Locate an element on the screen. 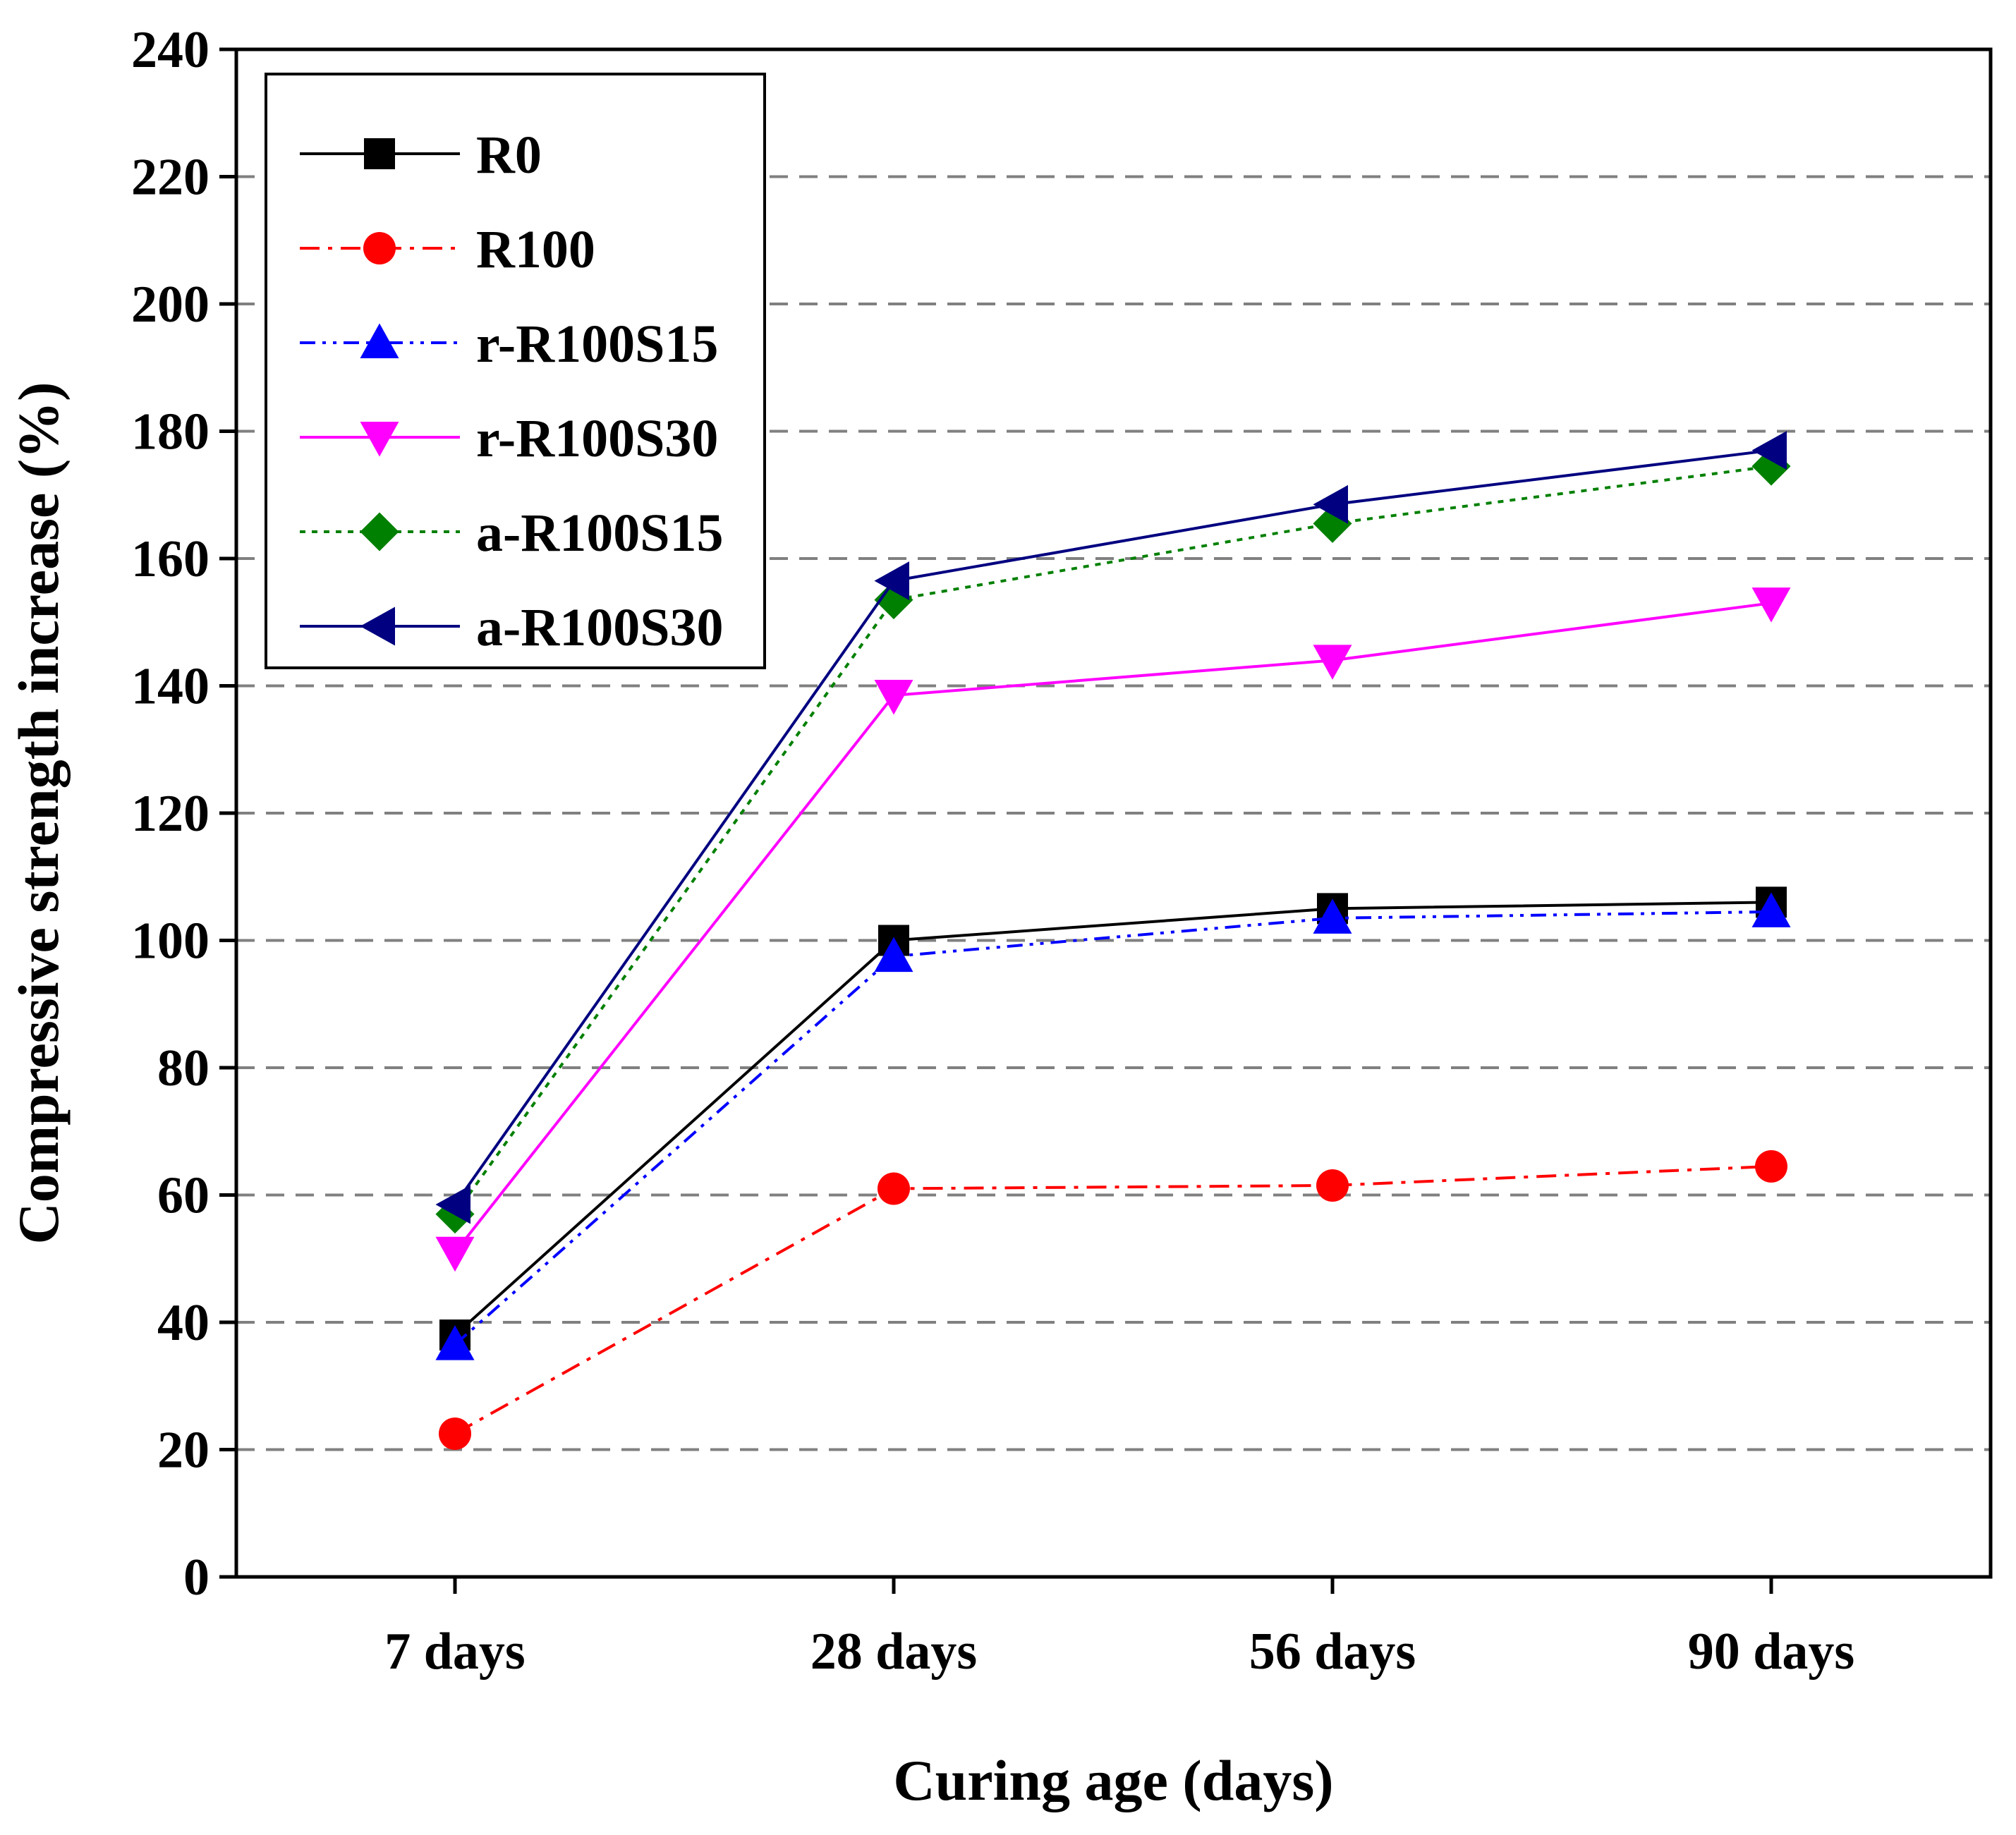 The image size is (2016, 1835). series-R100 is located at coordinates (1113, 1300).